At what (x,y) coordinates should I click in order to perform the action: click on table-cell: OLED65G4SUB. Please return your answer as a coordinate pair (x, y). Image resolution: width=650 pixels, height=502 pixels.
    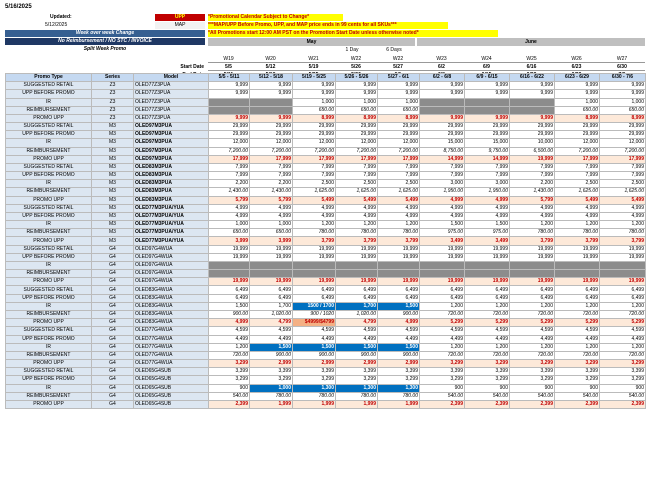
    Looking at the image, I should click on (171, 388).